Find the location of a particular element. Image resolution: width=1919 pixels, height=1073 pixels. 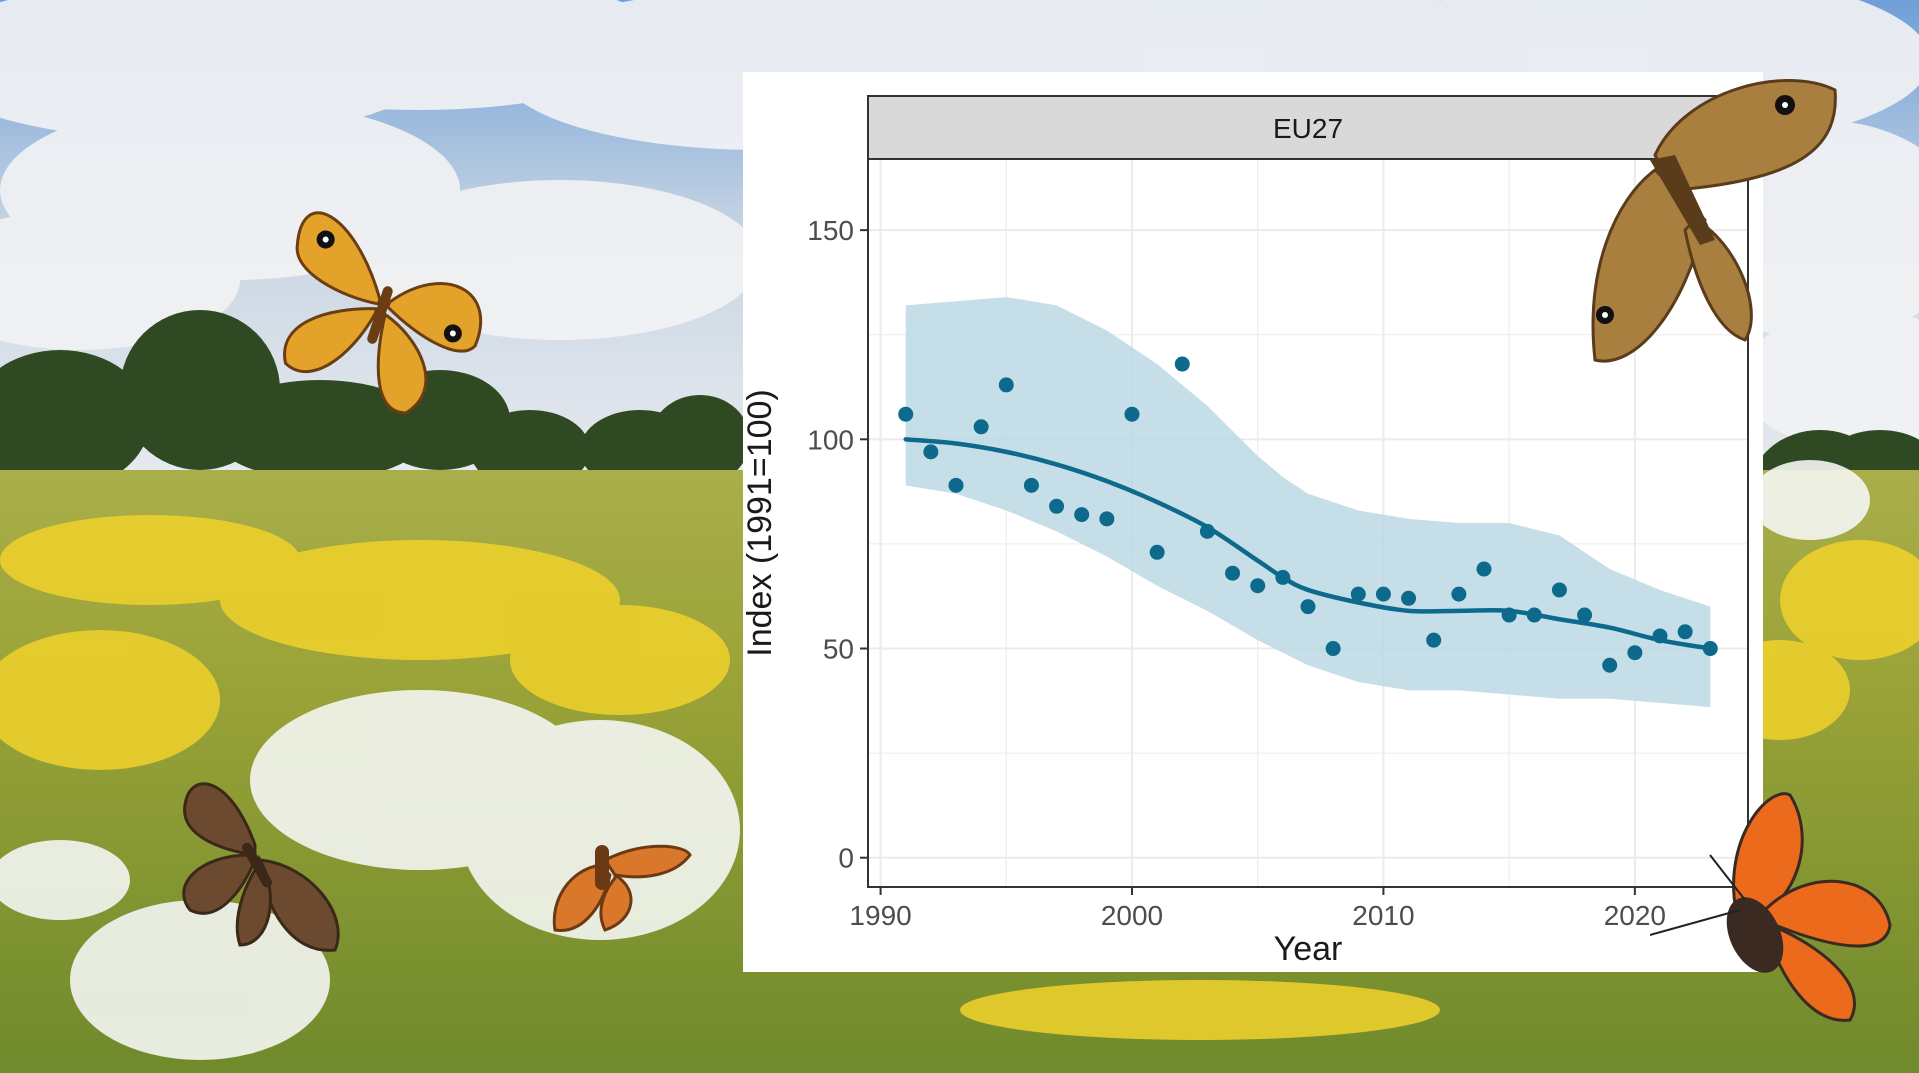

large-skipper-butterfly-icon is located at coordinates (622, 888).